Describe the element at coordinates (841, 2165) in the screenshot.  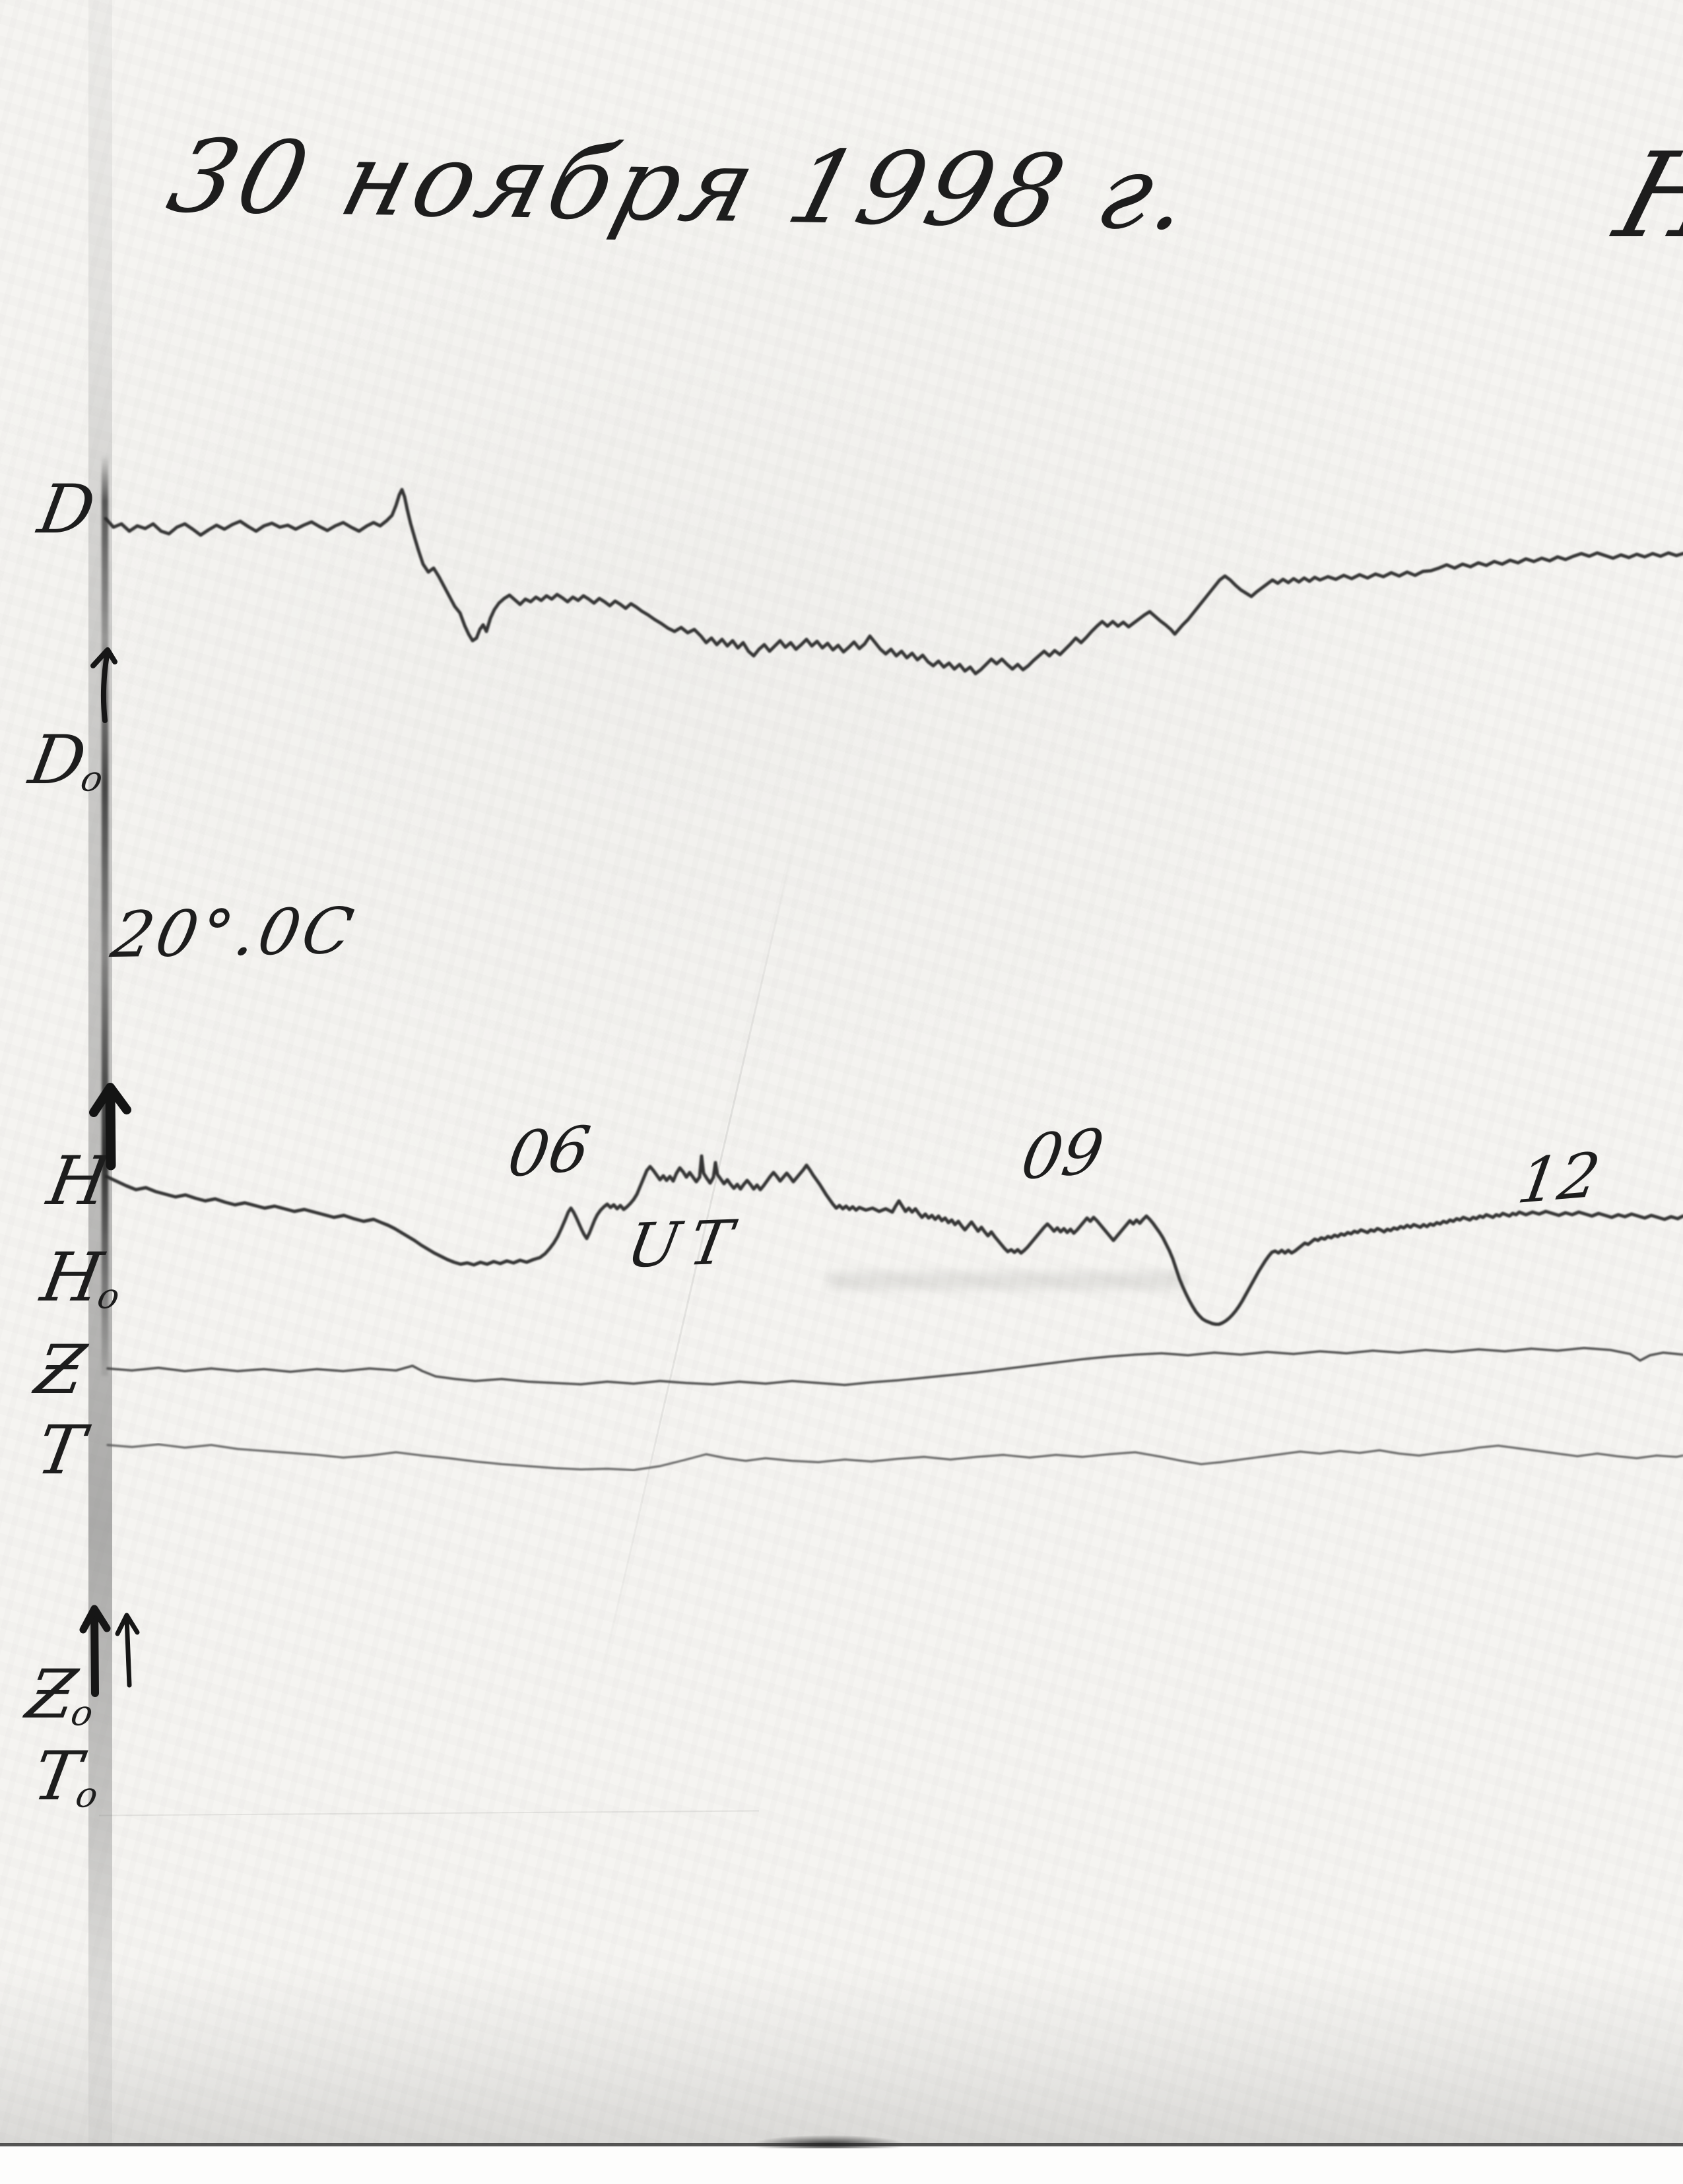
I see `bottom-scan-margin` at that location.